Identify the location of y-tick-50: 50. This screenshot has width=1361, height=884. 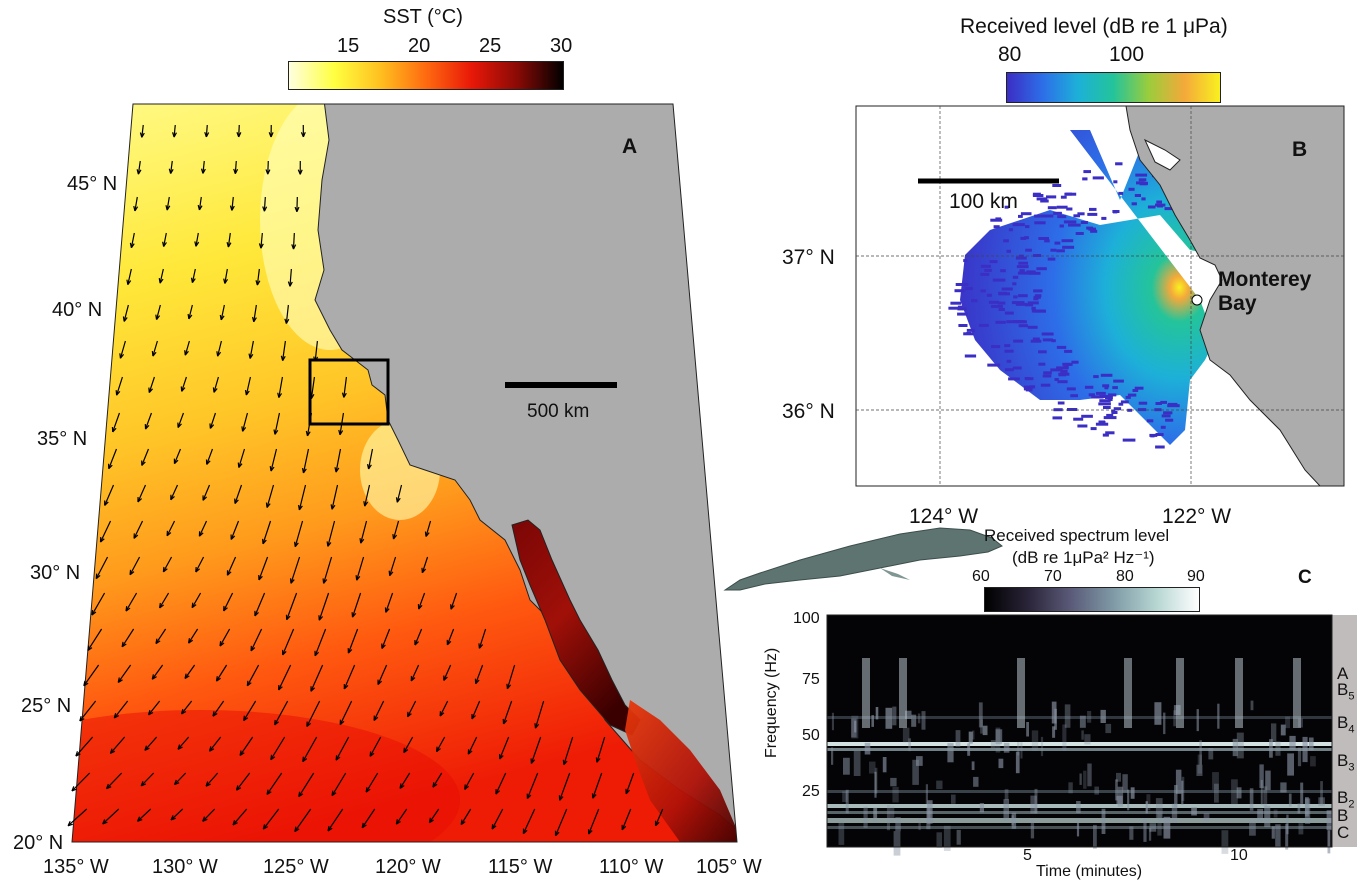
(811, 735).